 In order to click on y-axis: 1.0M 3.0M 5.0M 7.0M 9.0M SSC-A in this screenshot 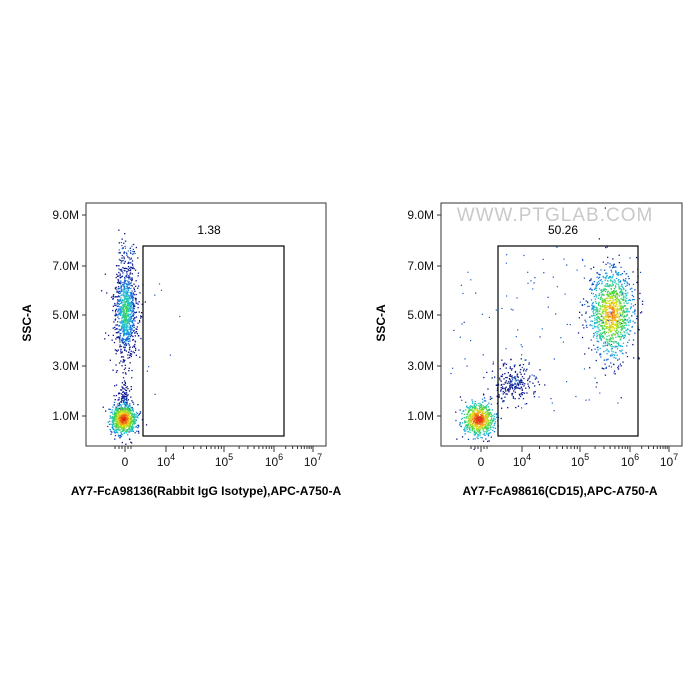, I will do `click(53, 315)`.